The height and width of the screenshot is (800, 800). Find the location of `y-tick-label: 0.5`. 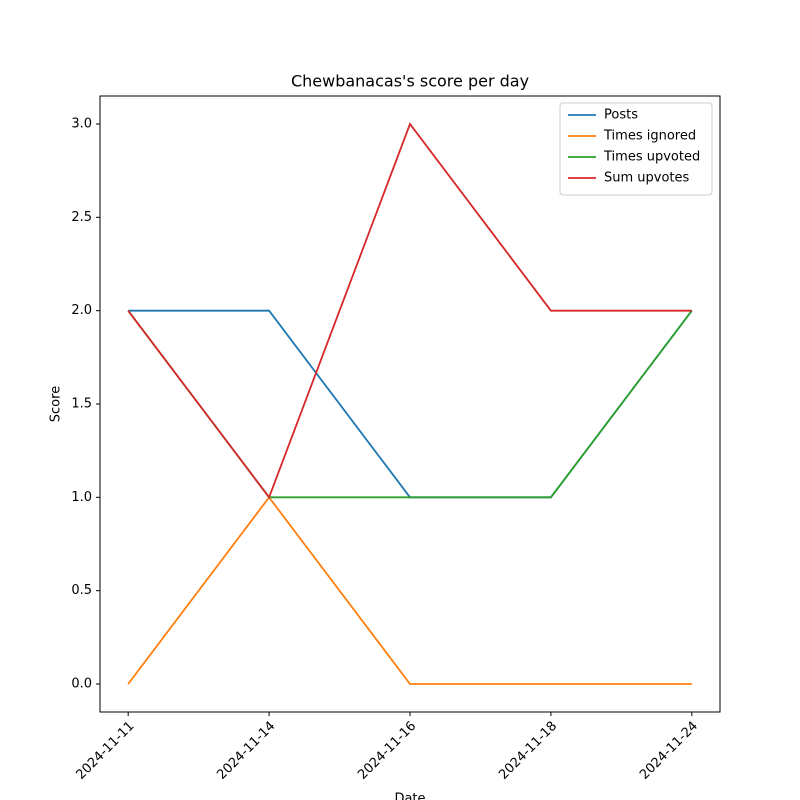

y-tick-label: 0.5 is located at coordinates (81, 590).